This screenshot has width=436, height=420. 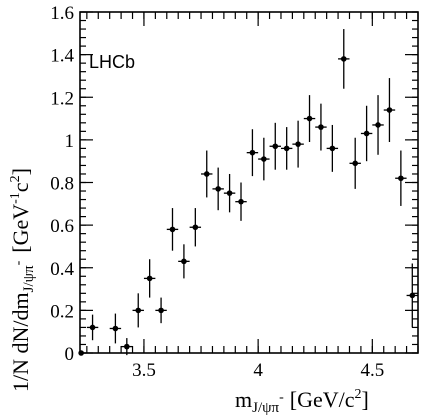 What do you see at coordinates (358, 394) in the screenshot?
I see `x-axis-label-units-sup: 2` at bounding box center [358, 394].